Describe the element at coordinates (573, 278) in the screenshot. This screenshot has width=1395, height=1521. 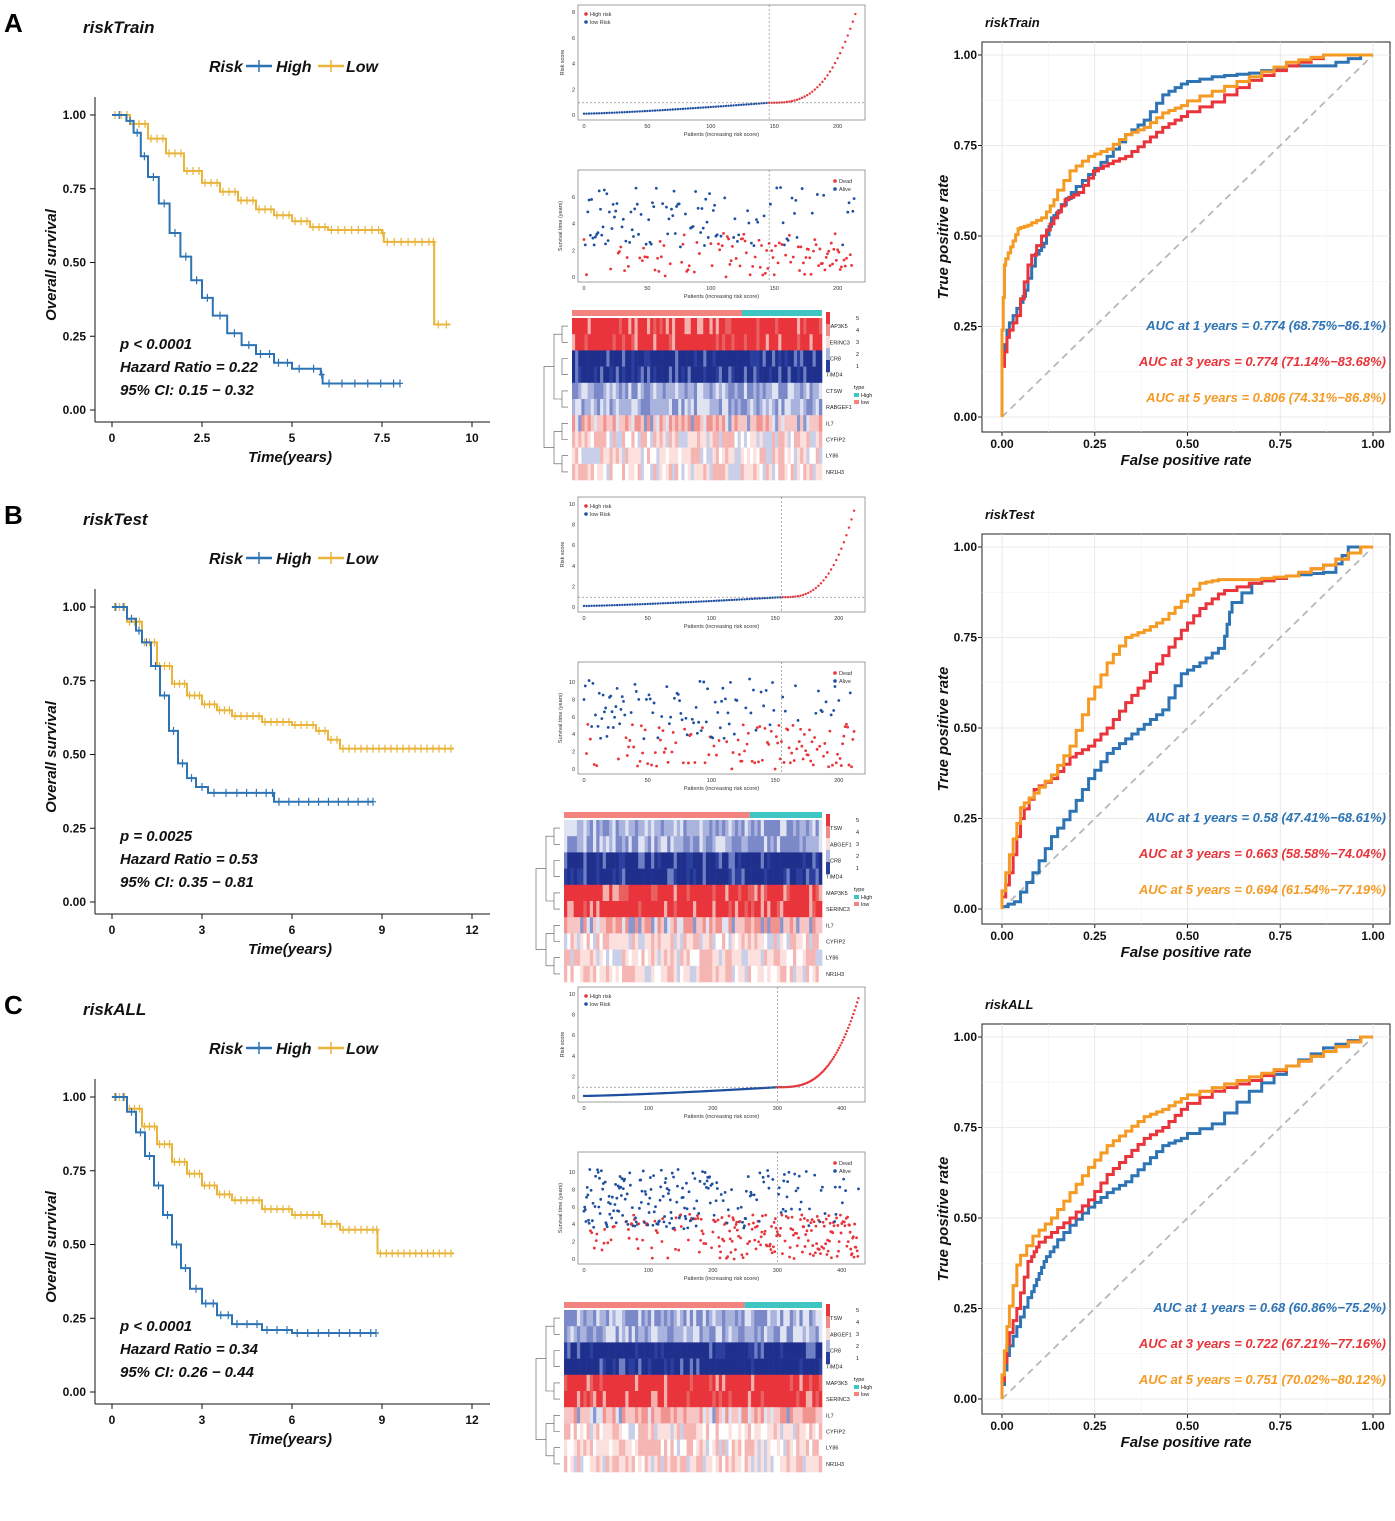
I see `survtime-y-tick: 0` at that location.